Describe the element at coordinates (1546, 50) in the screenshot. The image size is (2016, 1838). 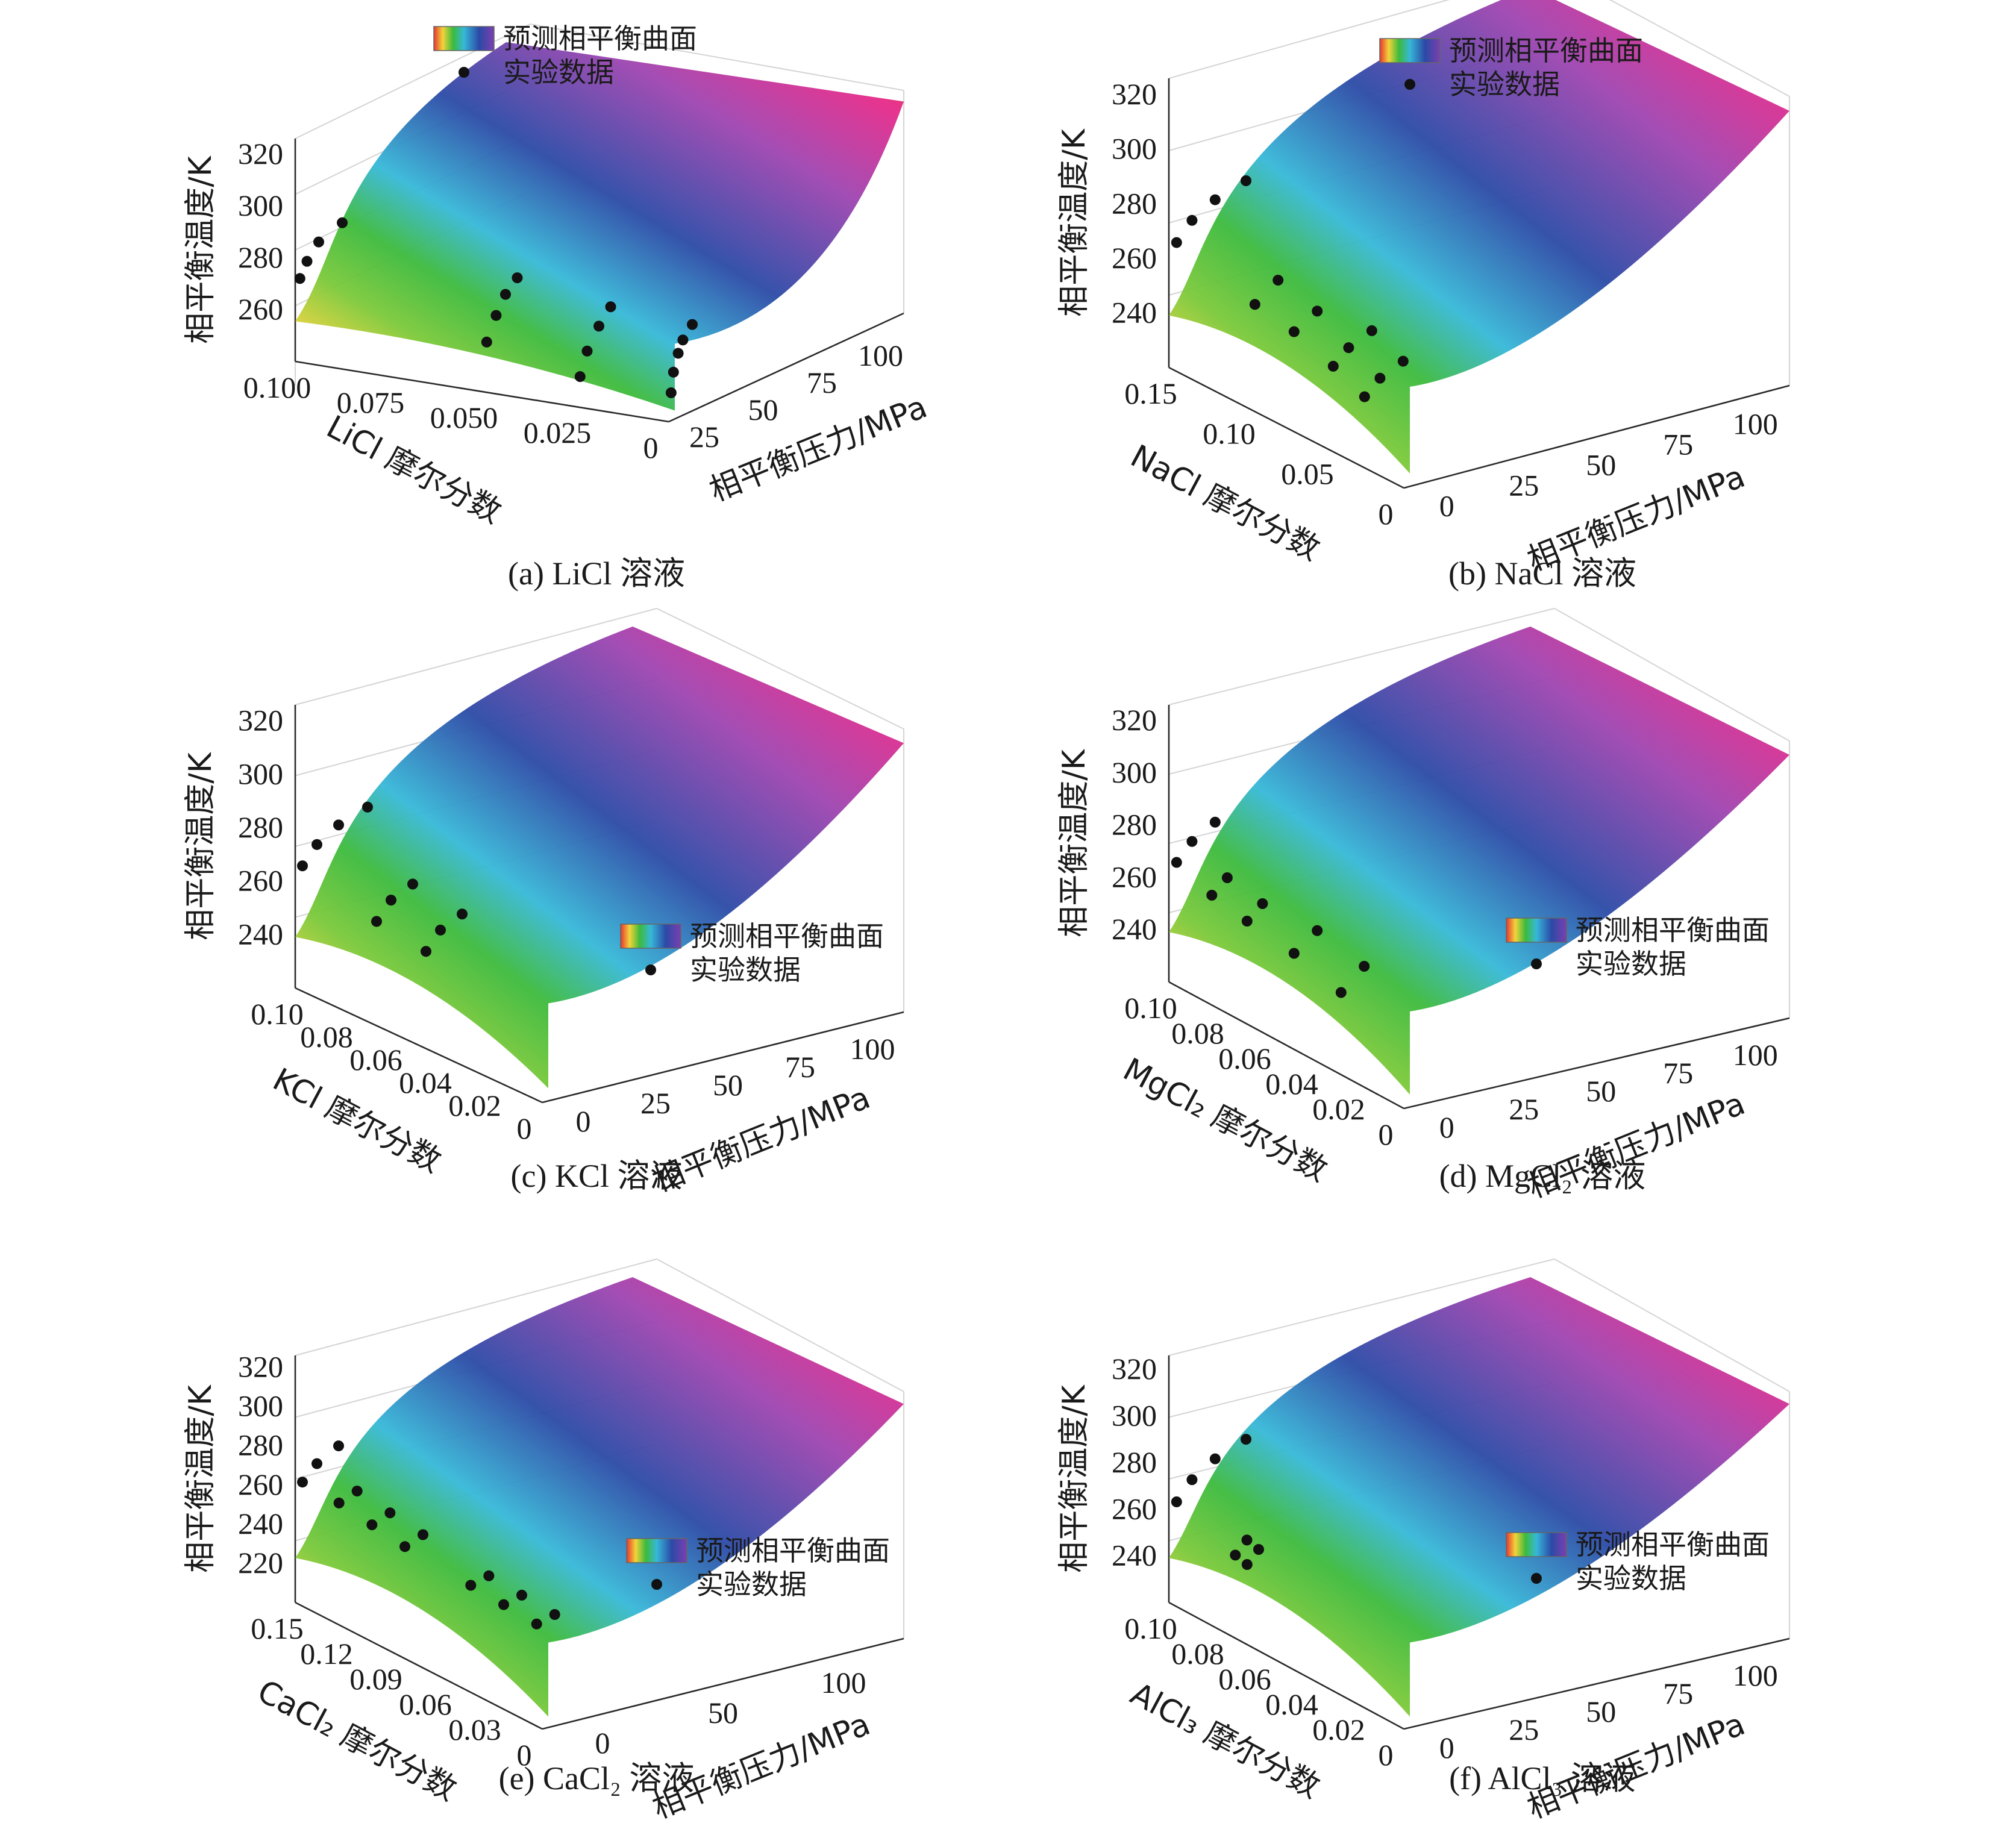
I see `legend-label-surface: 预测相平衡曲面` at that location.